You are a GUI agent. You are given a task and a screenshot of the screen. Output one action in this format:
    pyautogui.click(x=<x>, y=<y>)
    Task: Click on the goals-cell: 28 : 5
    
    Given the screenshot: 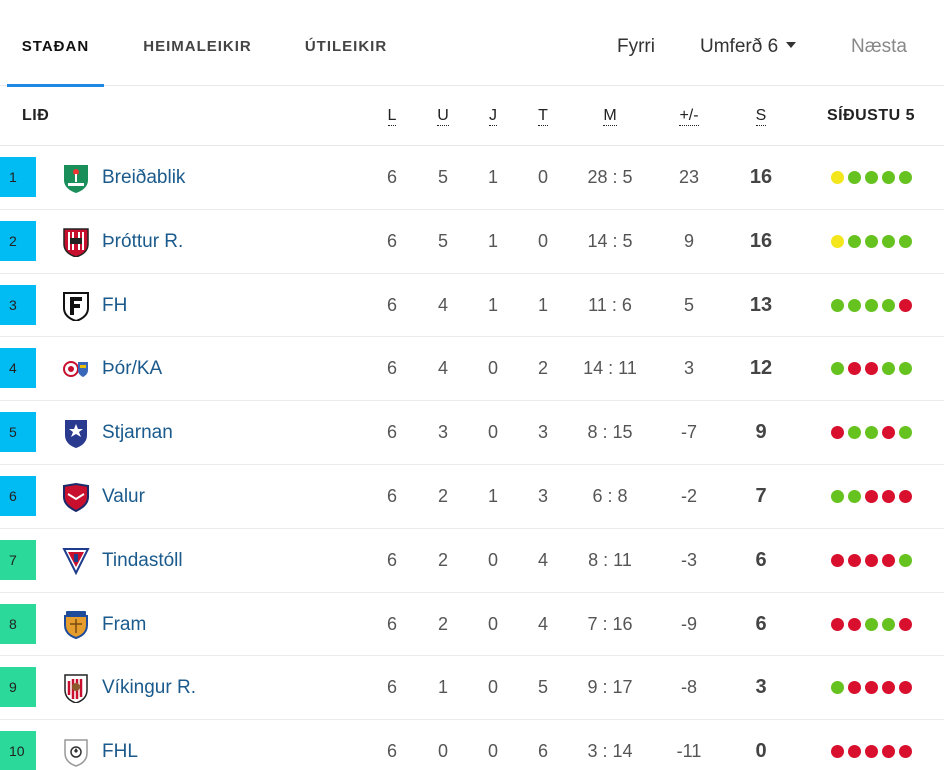 What is the action you would take?
    pyautogui.click(x=610, y=177)
    